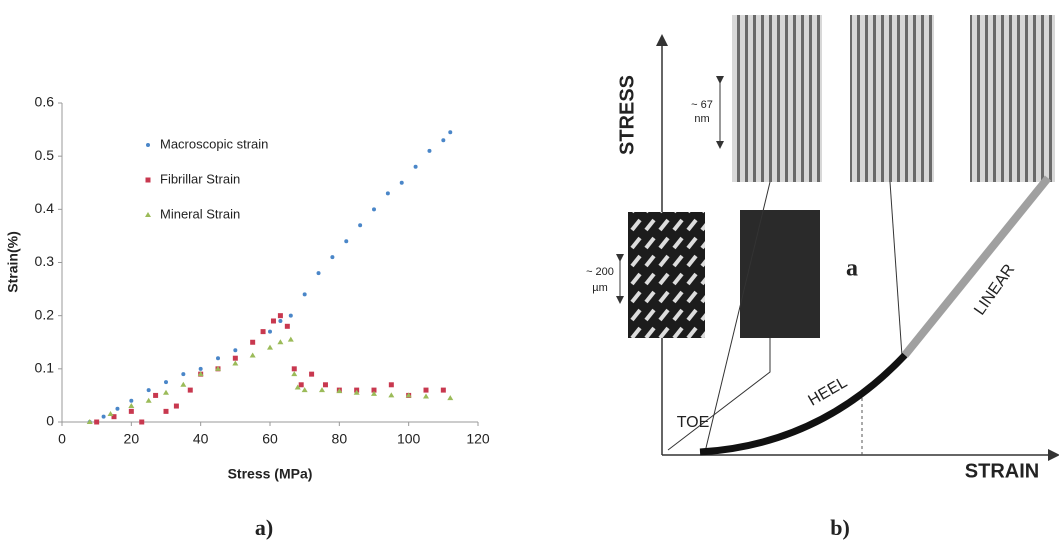  Describe the element at coordinates (852, 269) in the screenshot. I see `panel-letter: a` at that location.